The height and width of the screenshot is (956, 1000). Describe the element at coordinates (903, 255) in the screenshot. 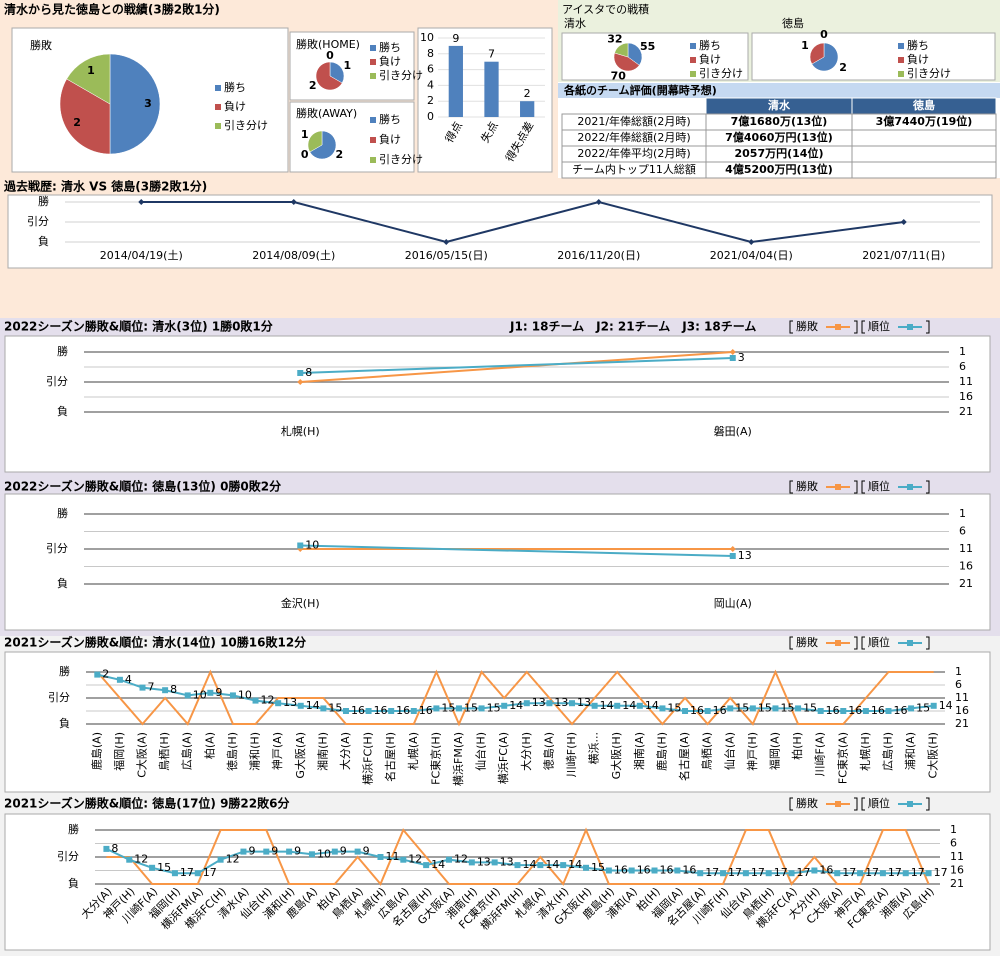

I see `x-tick-label: 2021/07/11(日)` at that location.